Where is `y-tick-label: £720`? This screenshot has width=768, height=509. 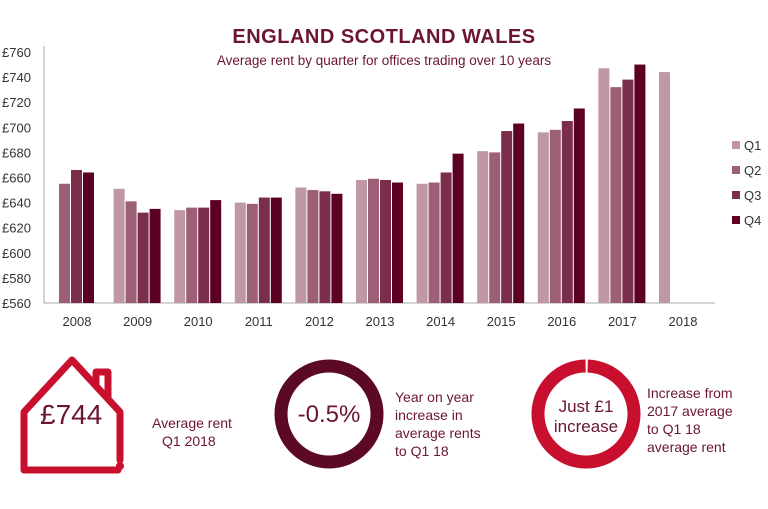
y-tick-label: £720 is located at coordinates (16, 102).